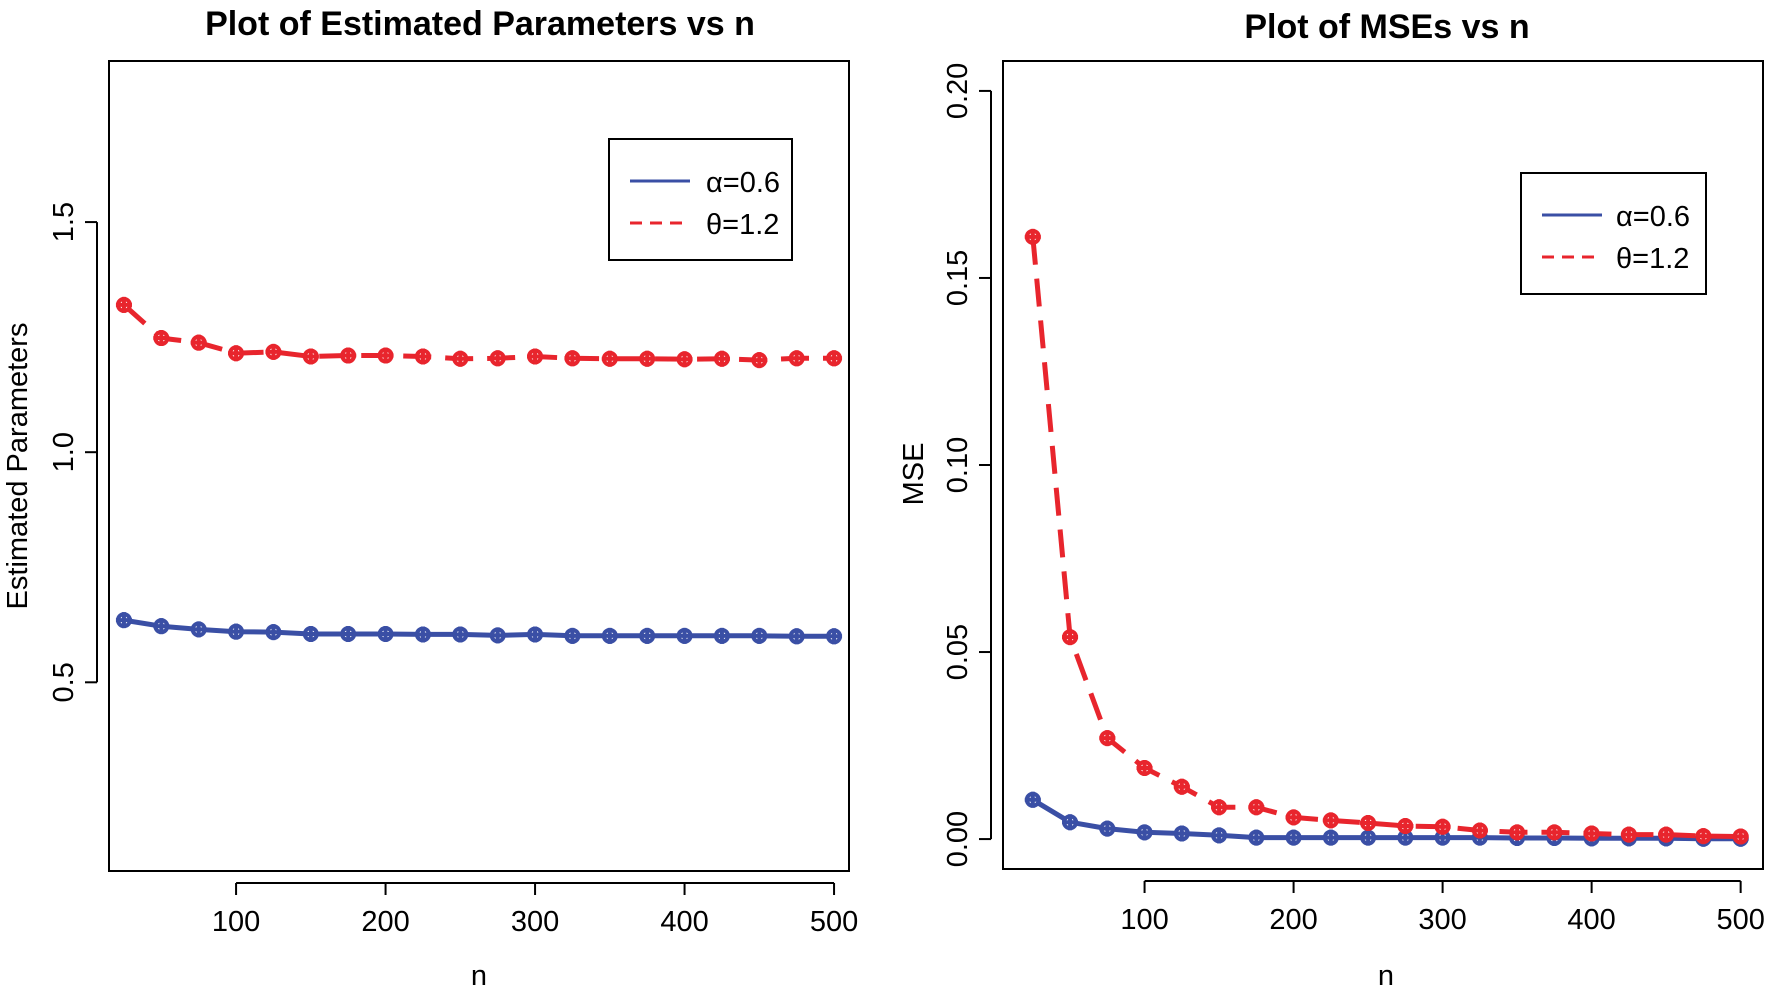 Image resolution: width=1774 pixels, height=1007 pixels. What do you see at coordinates (479, 470) in the screenshot?
I see `series-layer` at bounding box center [479, 470].